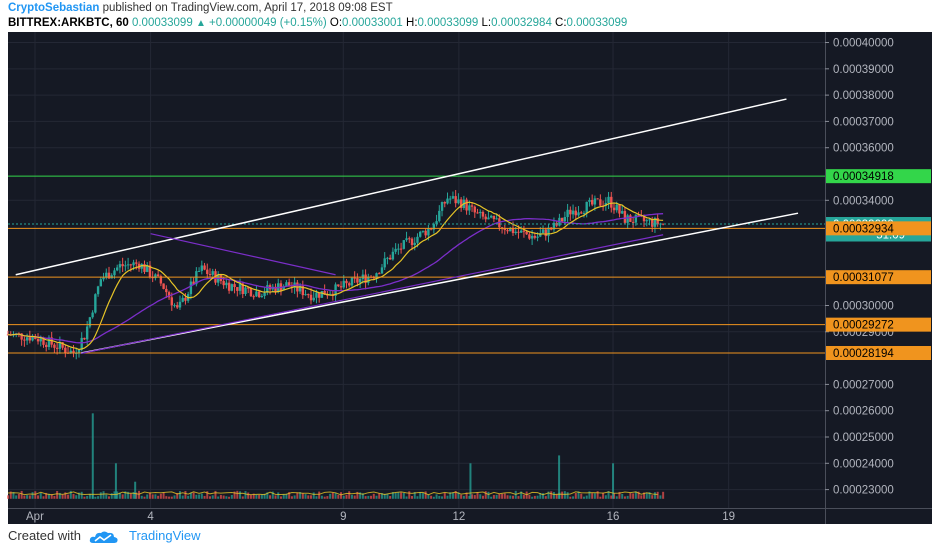 Image resolution: width=932 pixels, height=550 pixels. Describe the element at coordinates (863, 354) in the screenshot. I see `price-label-orange: 0.00028194` at that location.